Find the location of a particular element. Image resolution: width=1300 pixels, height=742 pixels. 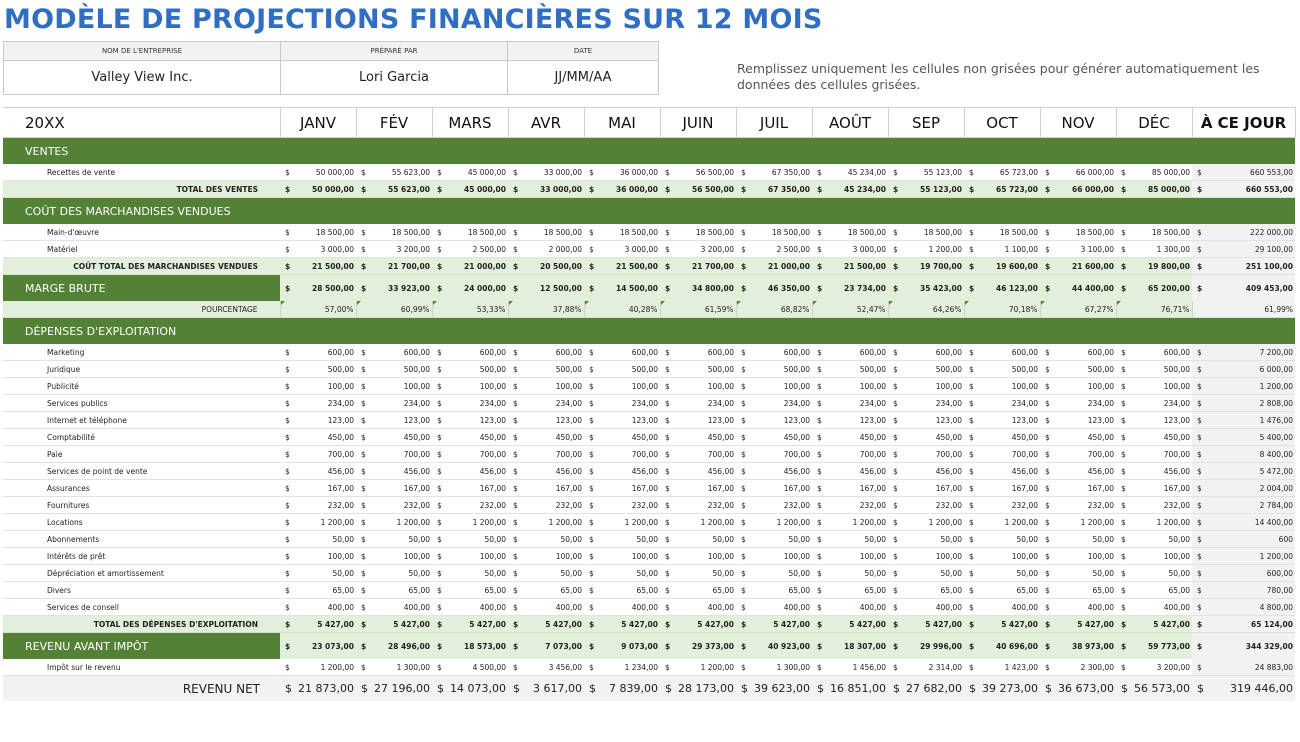

row-label: Services publics is located at coordinates (141, 403).